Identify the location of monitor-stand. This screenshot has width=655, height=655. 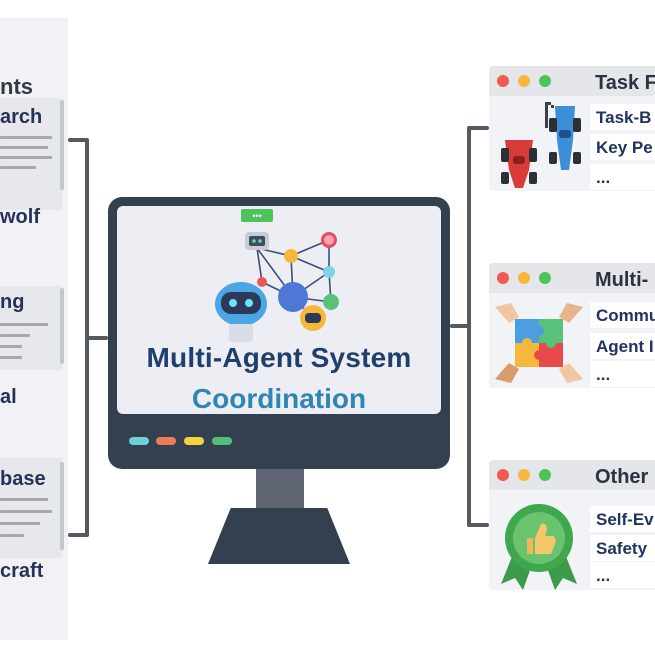
(279, 536).